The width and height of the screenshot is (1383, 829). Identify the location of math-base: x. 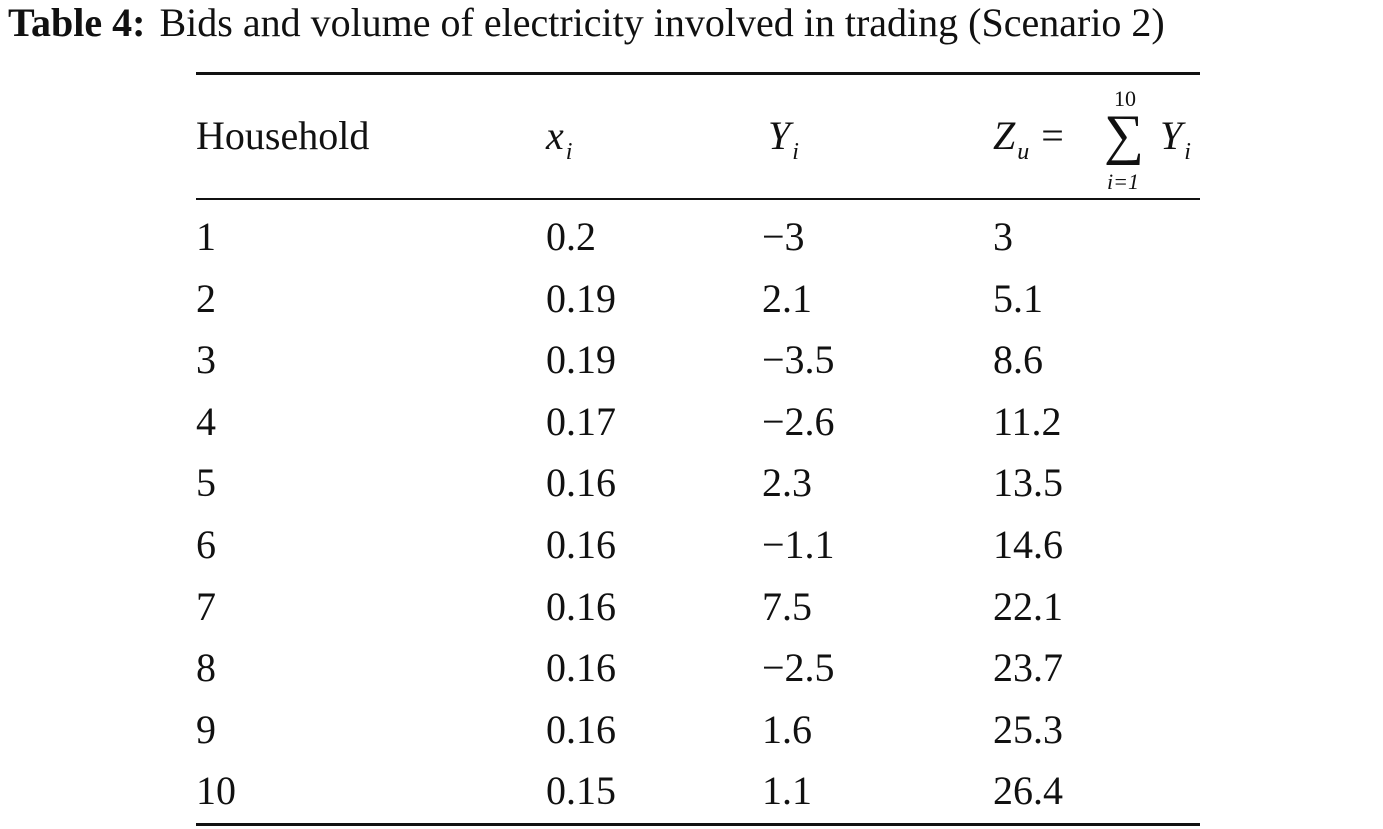
(555, 135).